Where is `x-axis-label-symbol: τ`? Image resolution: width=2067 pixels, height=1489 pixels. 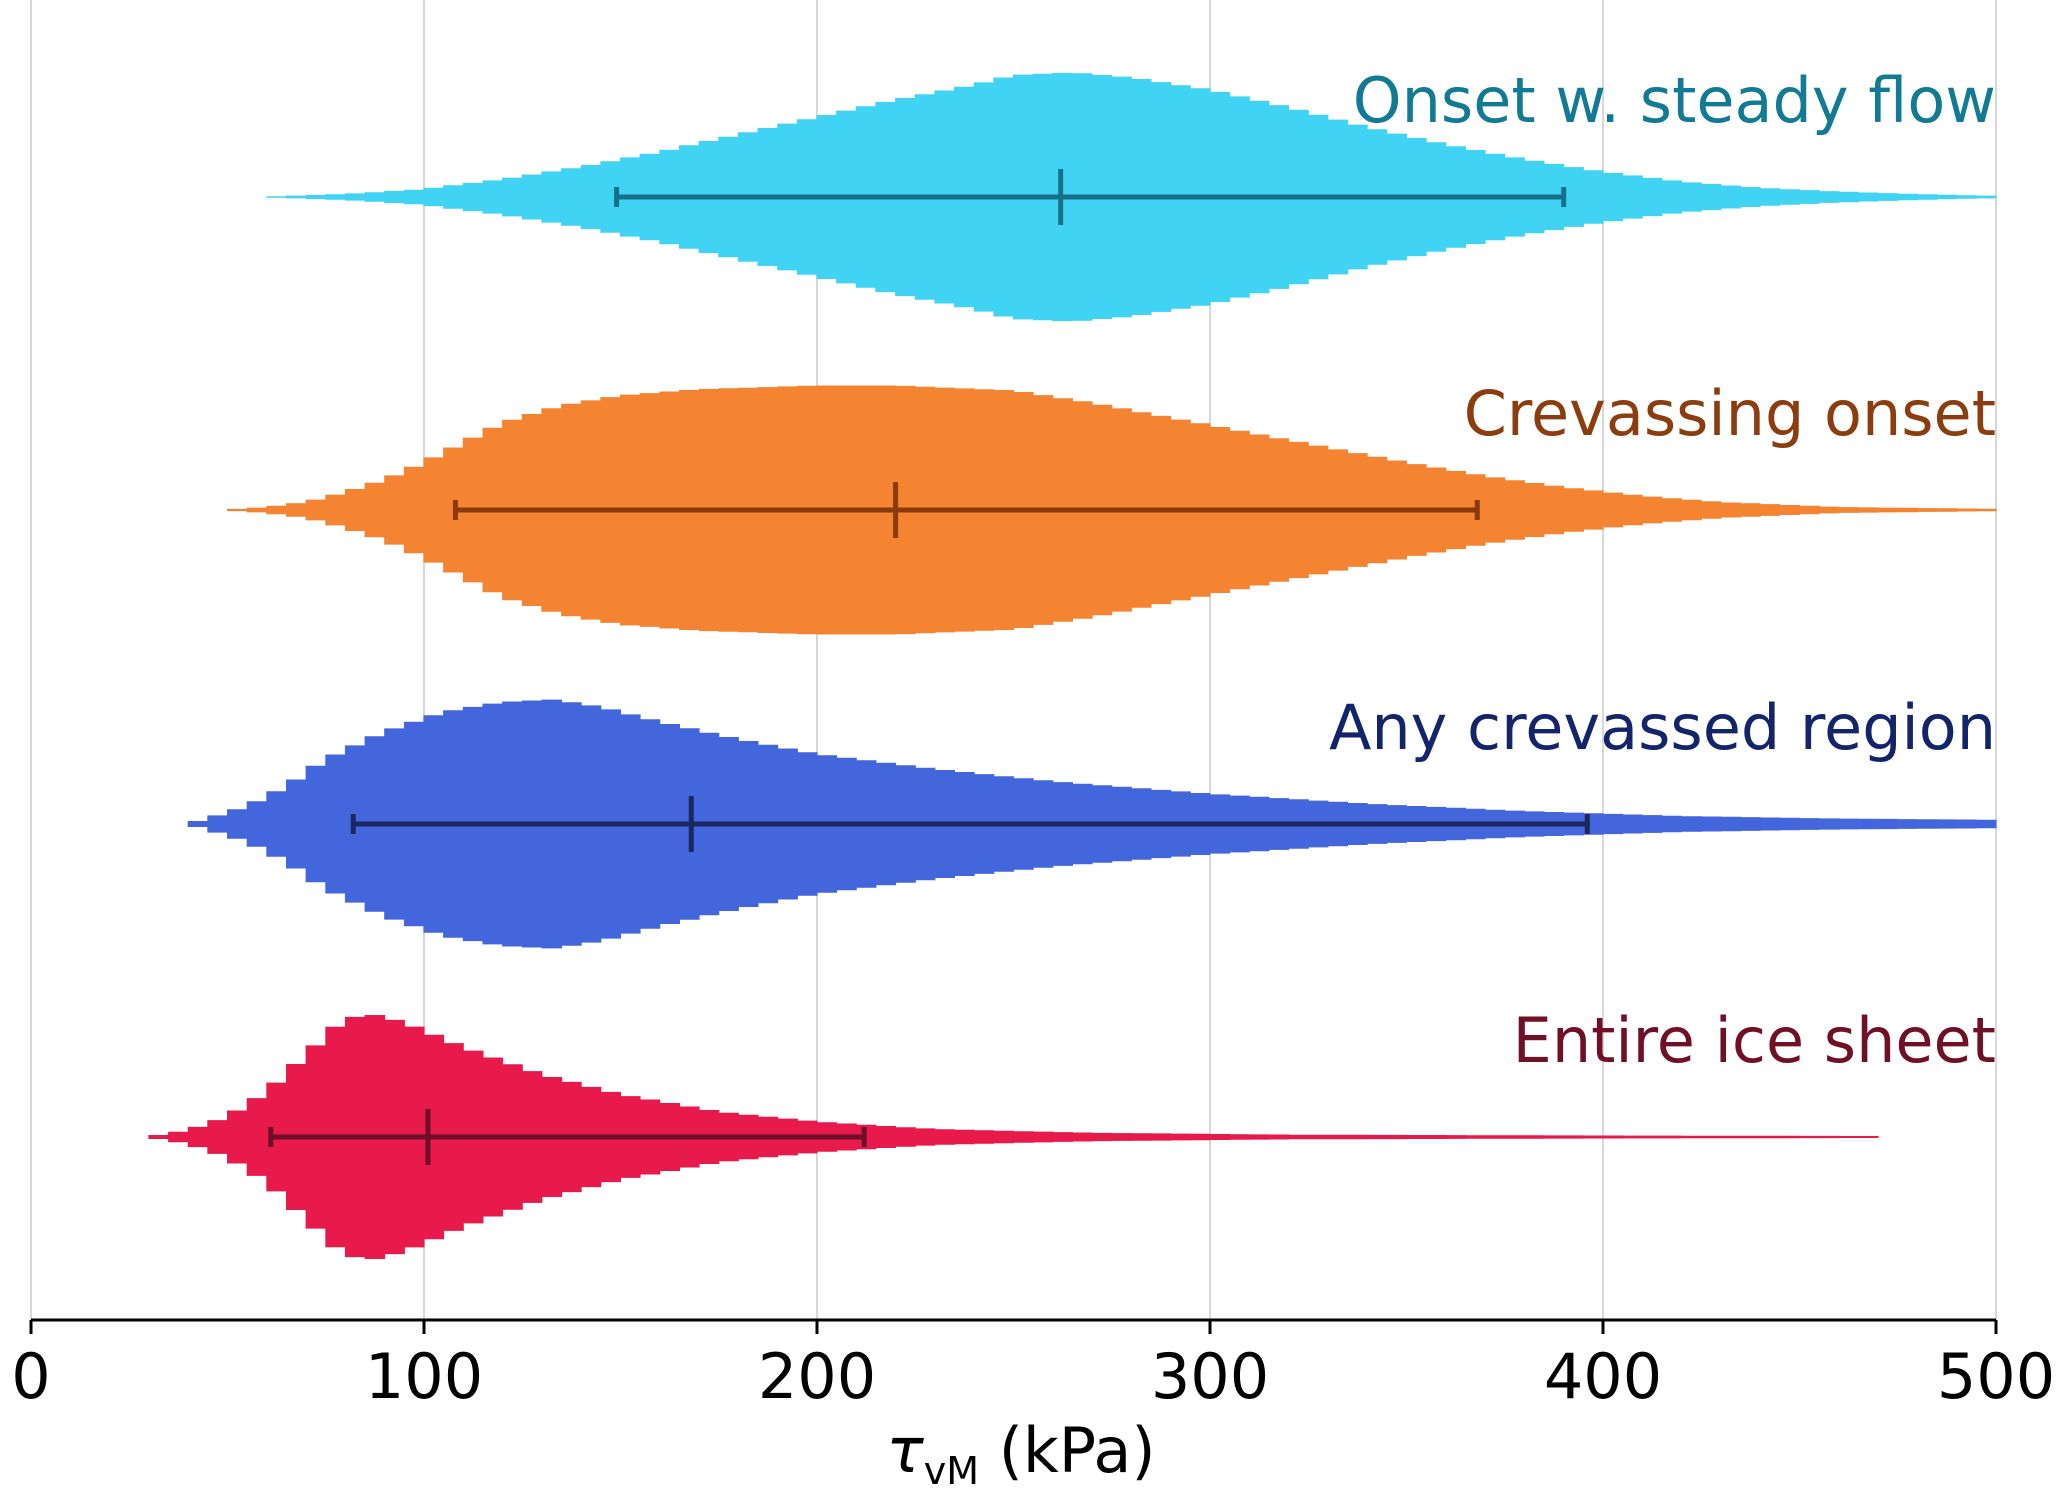
x-axis-label-symbol: τ is located at coordinates (905, 1450).